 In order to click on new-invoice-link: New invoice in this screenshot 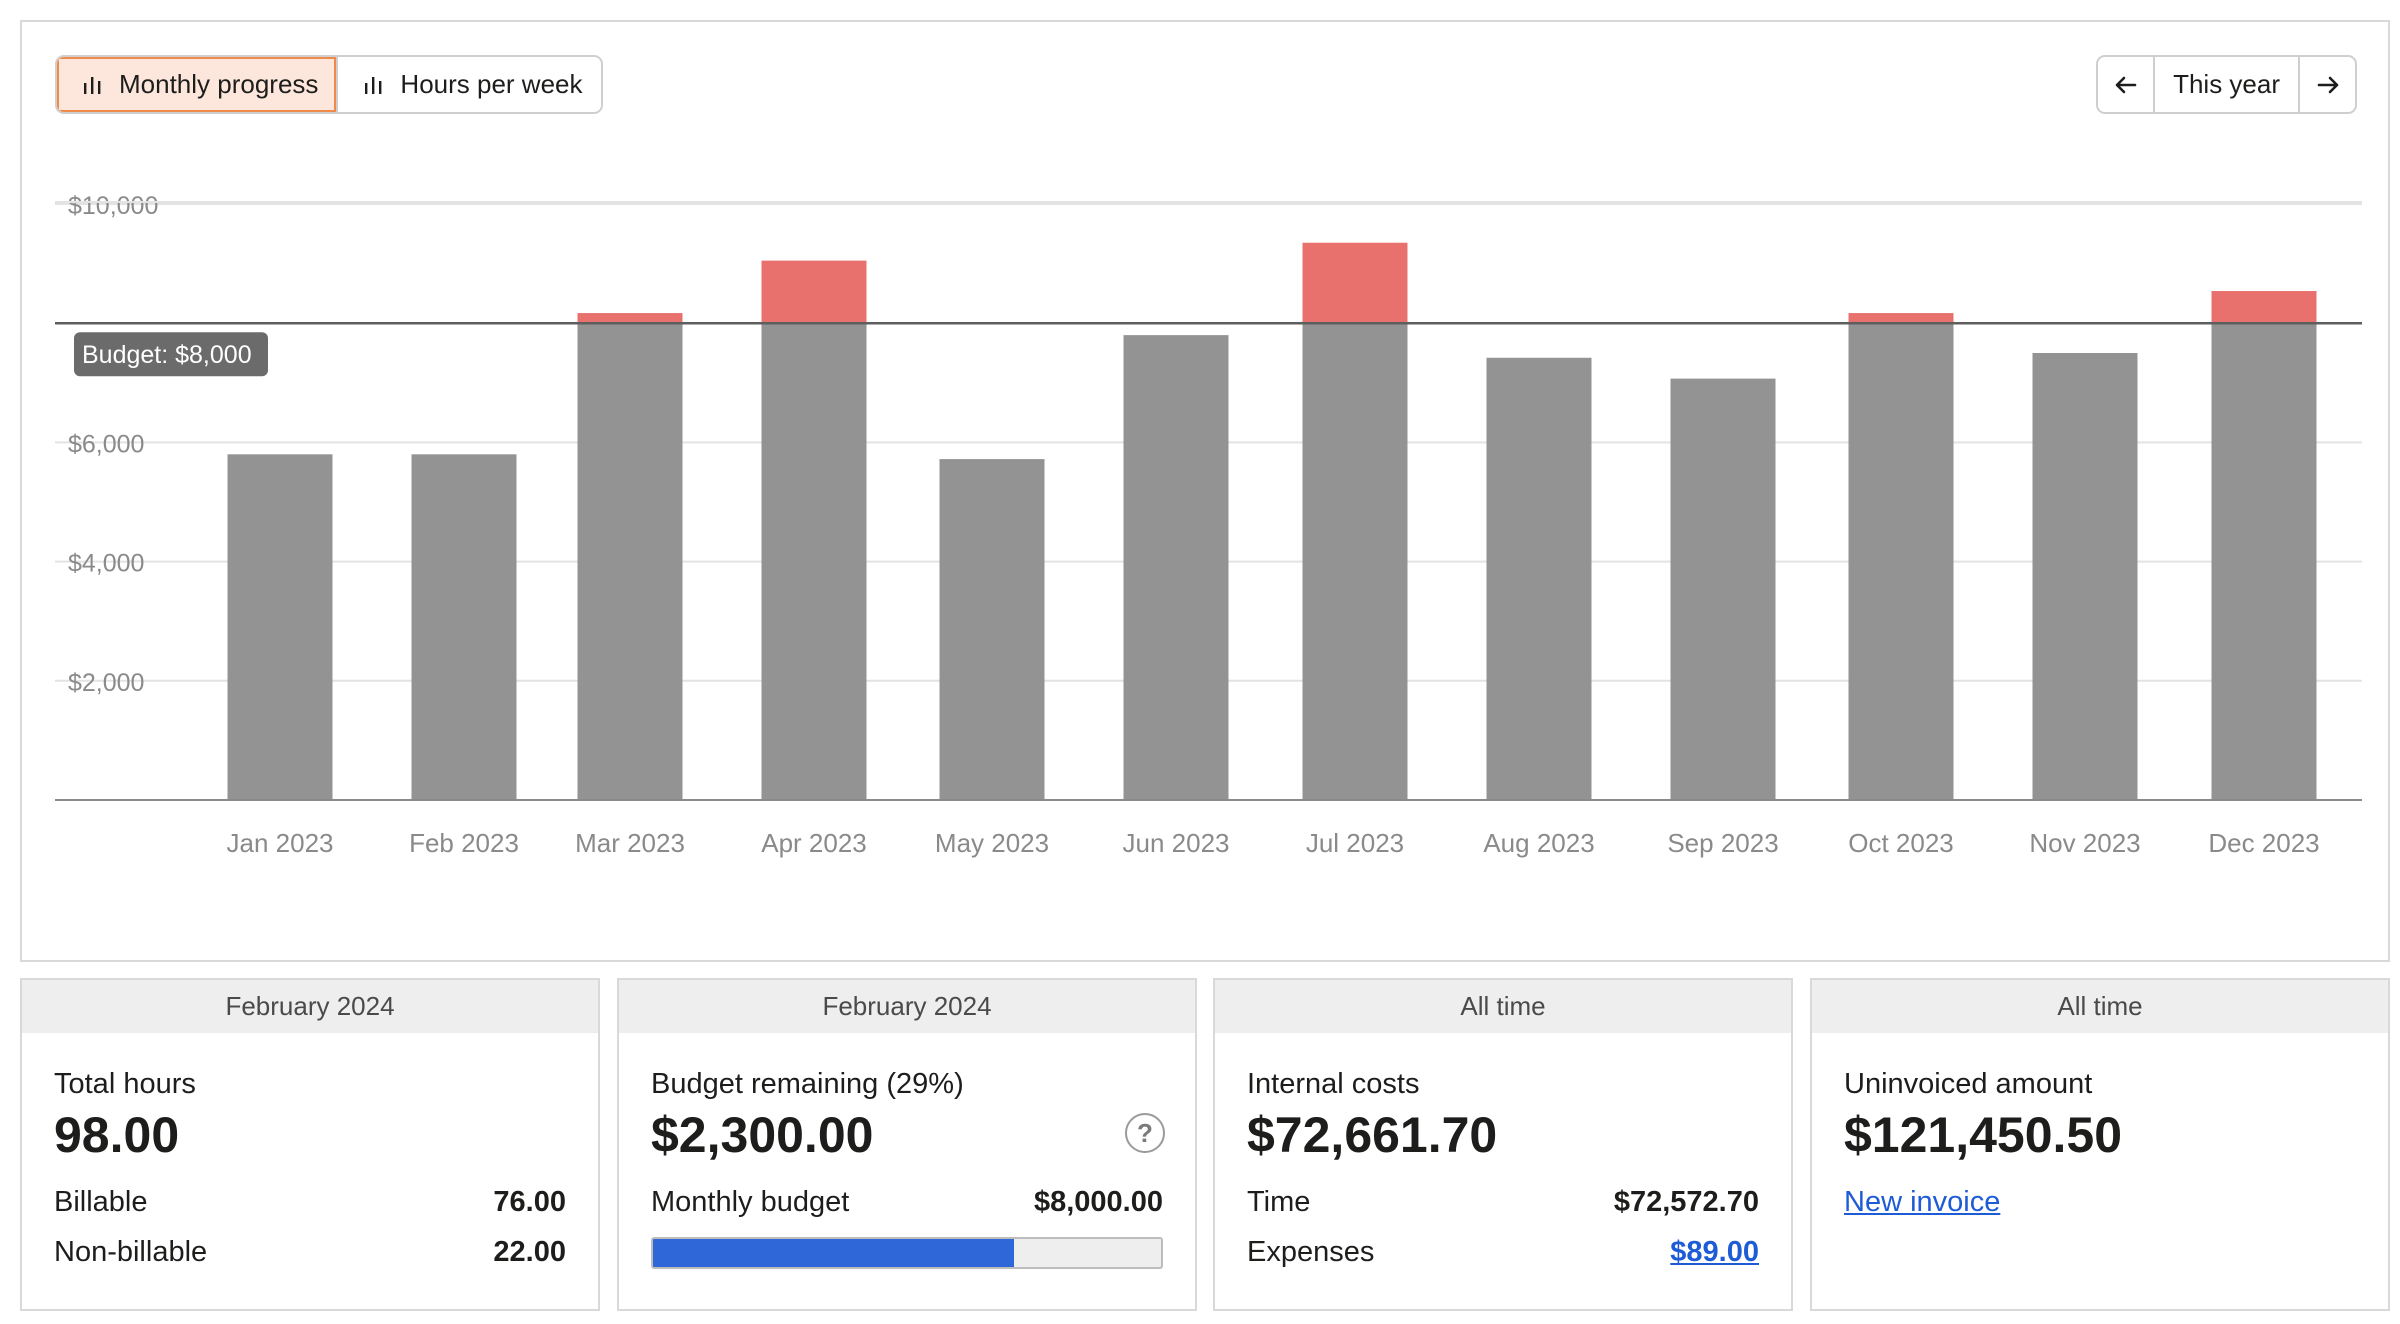, I will do `click(1922, 1202)`.